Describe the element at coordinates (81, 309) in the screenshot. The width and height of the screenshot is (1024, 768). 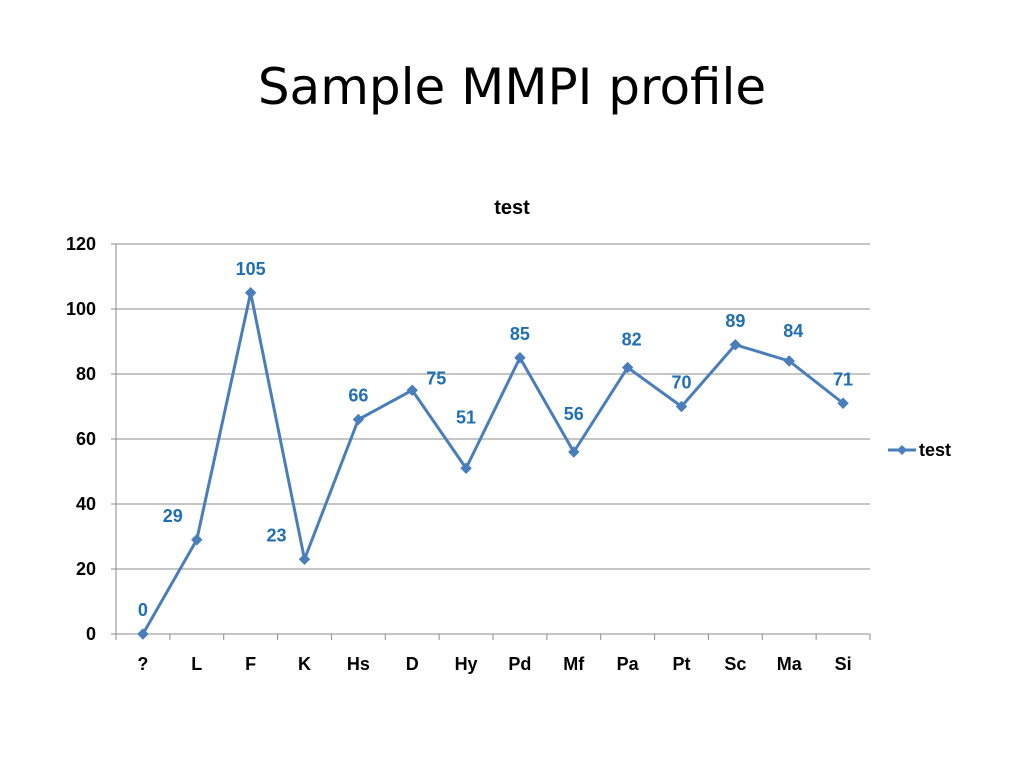
I see `y-tick-label: 100` at that location.